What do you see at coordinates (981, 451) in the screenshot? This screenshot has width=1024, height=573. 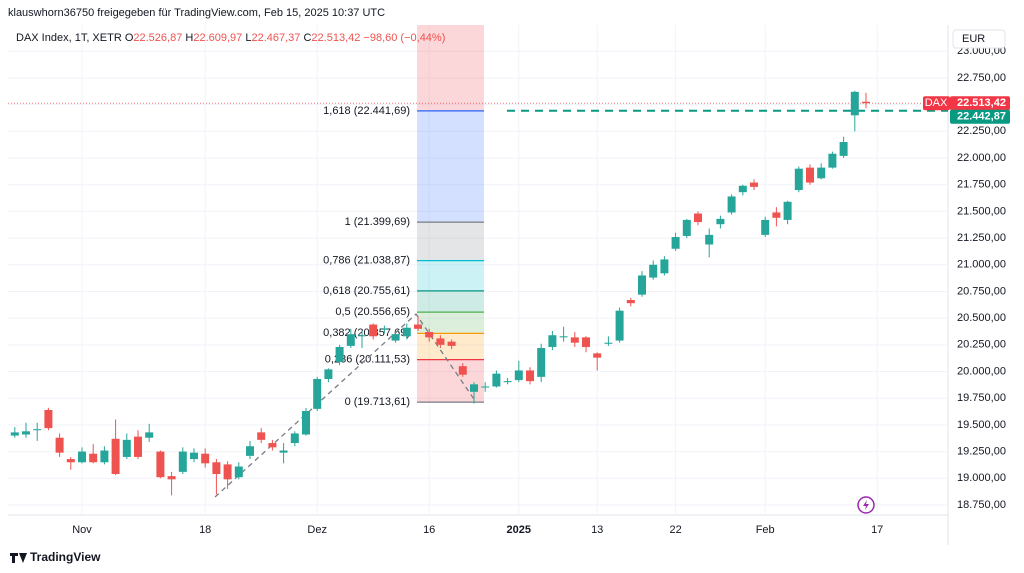 I see `y-tick-label: 19.250,00` at bounding box center [981, 451].